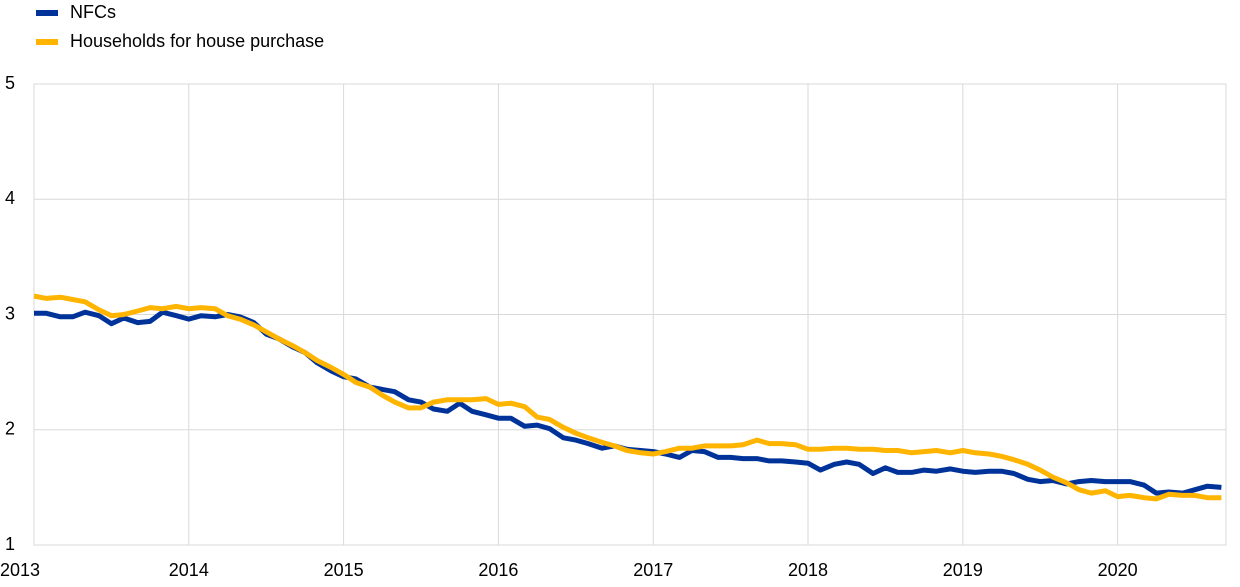 The height and width of the screenshot is (587, 1240). Describe the element at coordinates (653, 570) in the screenshot. I see `x-tick-label: 2017` at that location.